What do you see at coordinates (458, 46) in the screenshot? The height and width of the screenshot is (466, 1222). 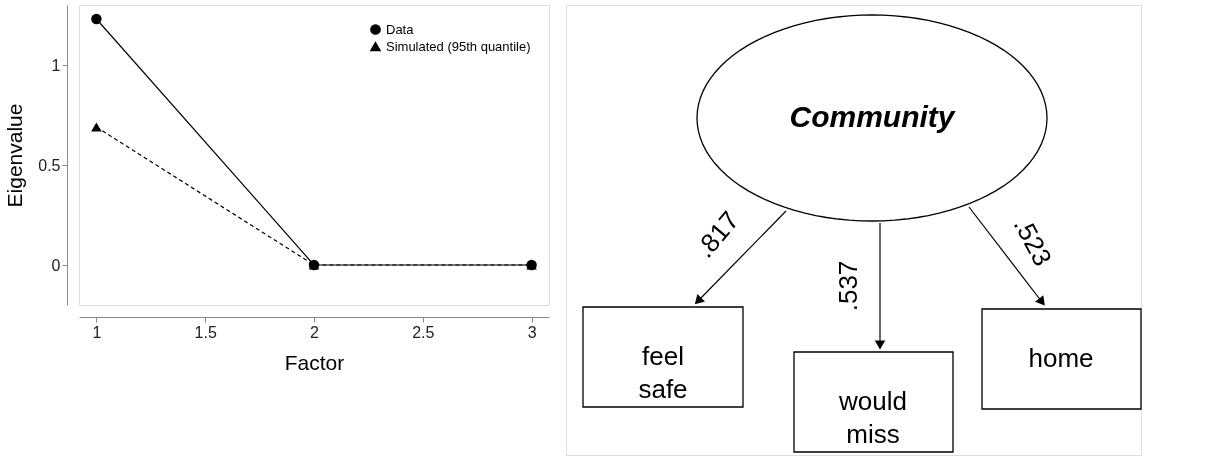 I see `legend-label: Simulated (95th quantile)` at bounding box center [458, 46].